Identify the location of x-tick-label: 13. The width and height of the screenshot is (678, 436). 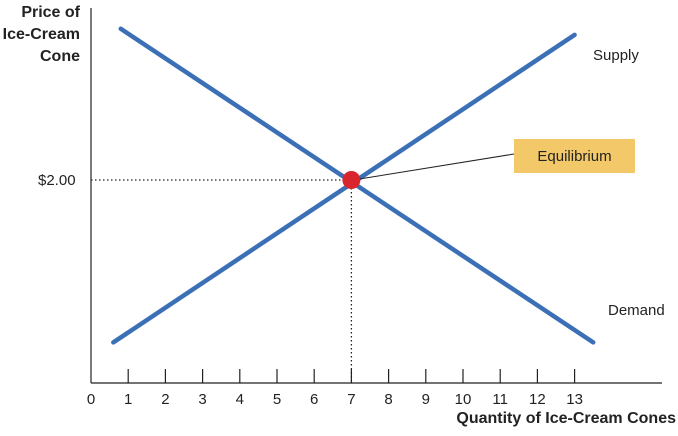
(574, 399).